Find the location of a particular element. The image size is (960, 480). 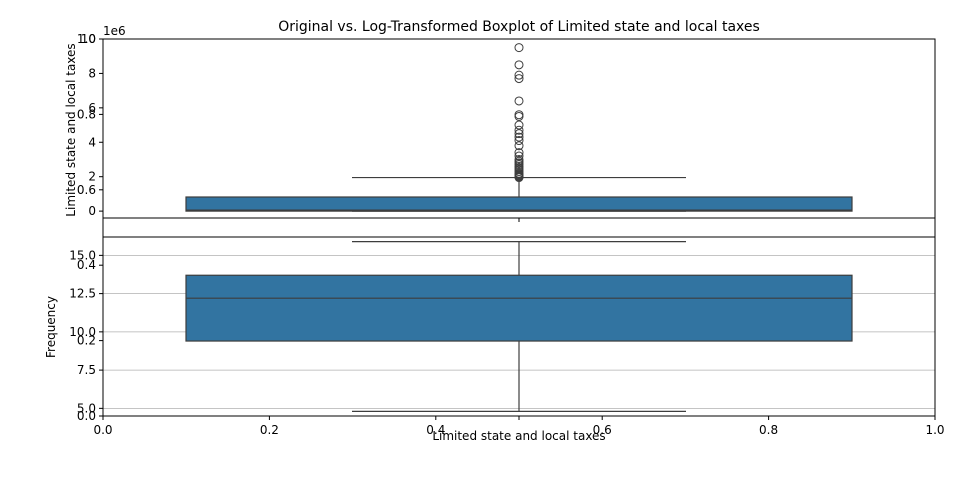

panel-y-tick-label: 4 is located at coordinates (92, 142).